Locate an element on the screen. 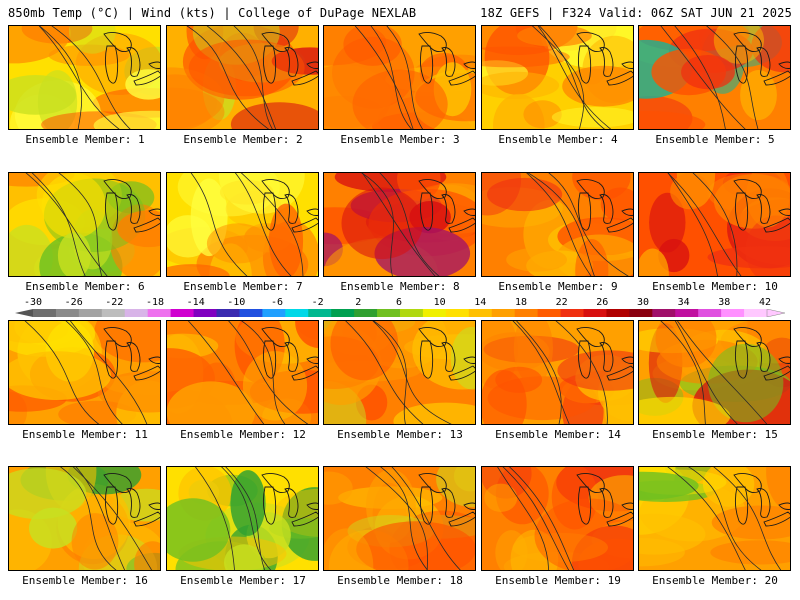 The height and width of the screenshot is (600, 800). colorbar-tick-label: -18 is located at coordinates (155, 302).